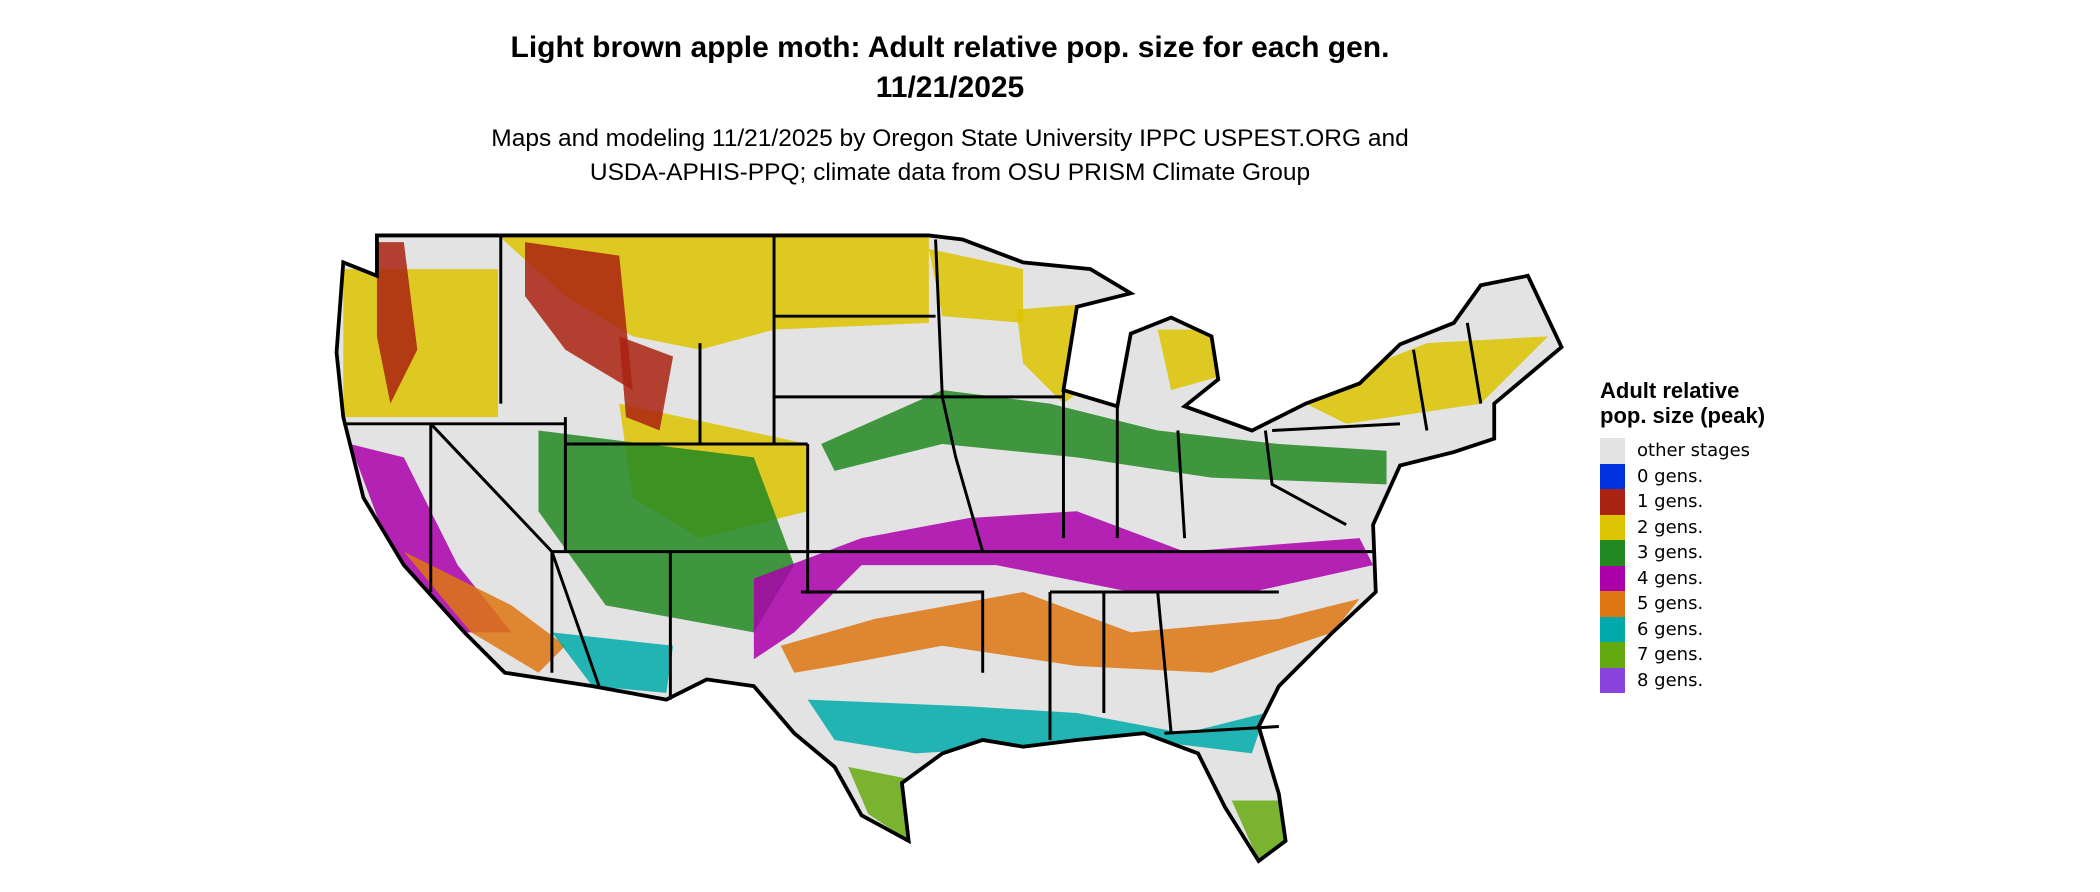  What do you see at coordinates (1683, 403) in the screenshot?
I see `legend-title: Adult relative pop. size (peak)` at bounding box center [1683, 403].